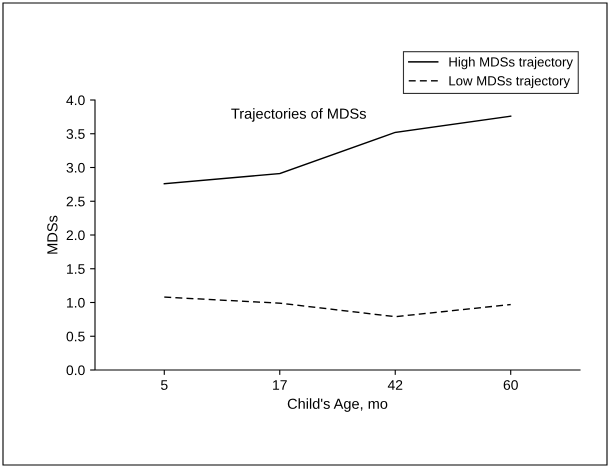 The width and height of the screenshot is (610, 468). I want to click on x-tick-label: 5, so click(164, 385).